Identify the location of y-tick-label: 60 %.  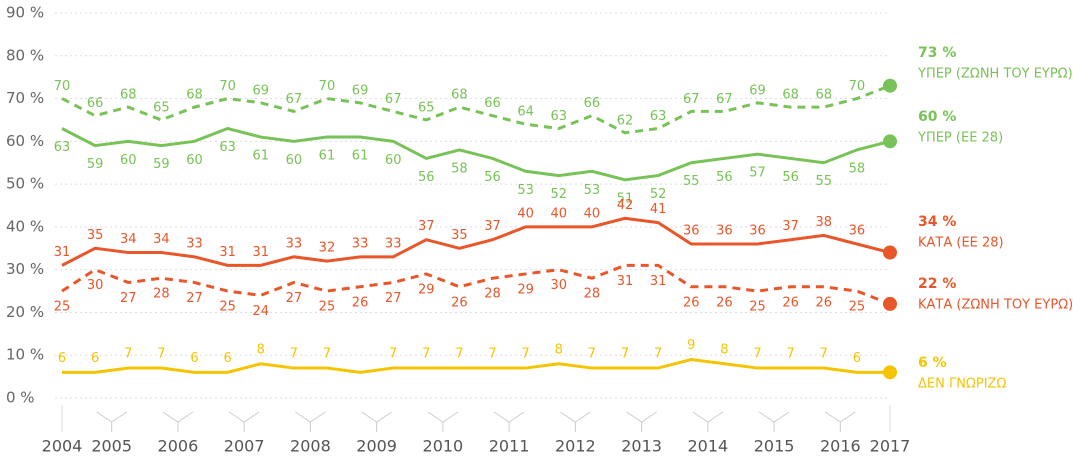
(25, 141).